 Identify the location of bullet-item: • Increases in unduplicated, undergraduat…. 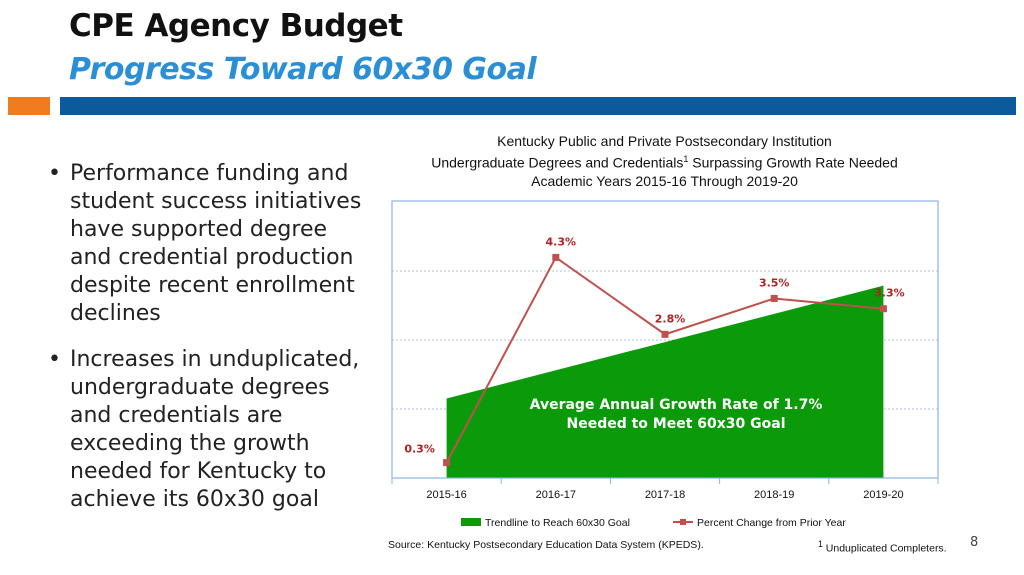
(208, 430).